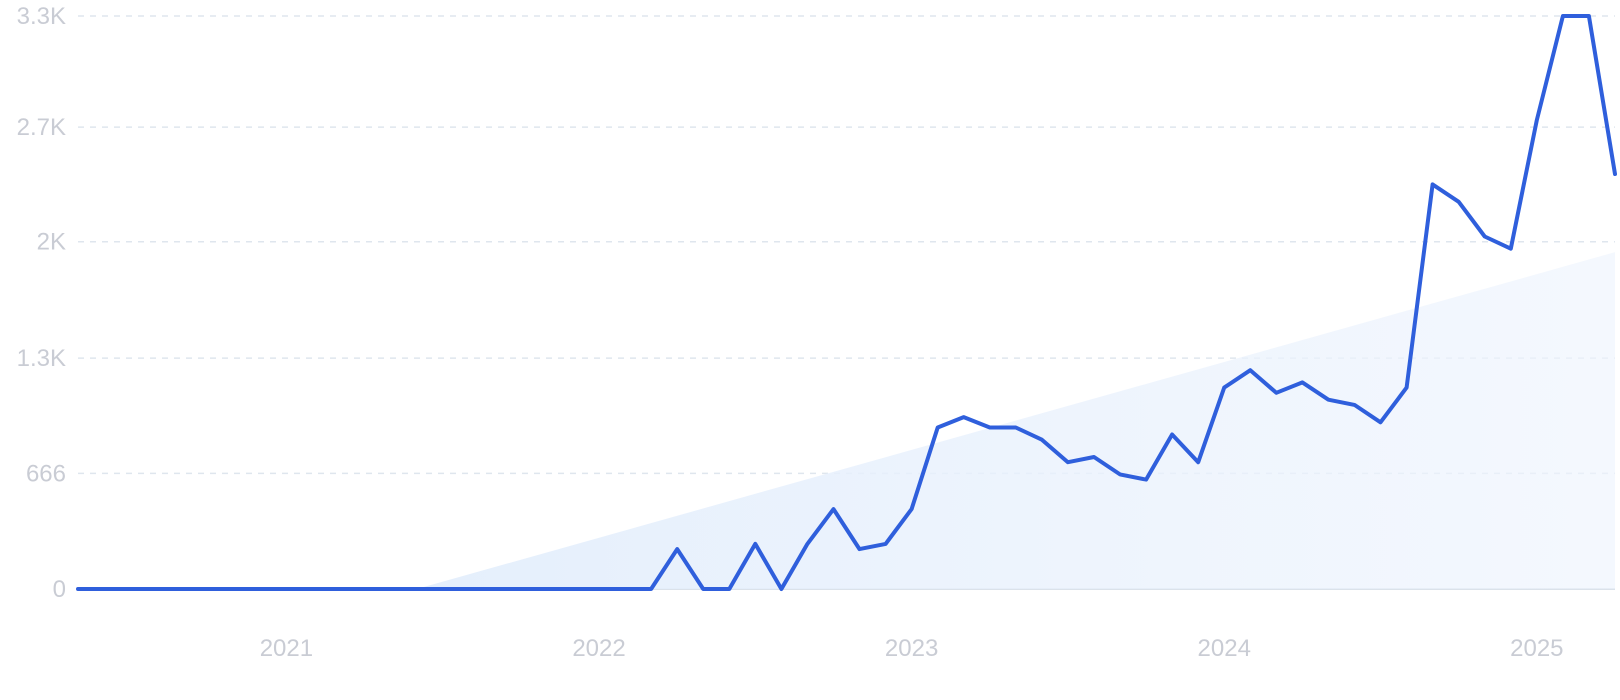 This screenshot has width=1620, height=700. What do you see at coordinates (598, 648) in the screenshot?
I see `x-tick-label: 2022` at bounding box center [598, 648].